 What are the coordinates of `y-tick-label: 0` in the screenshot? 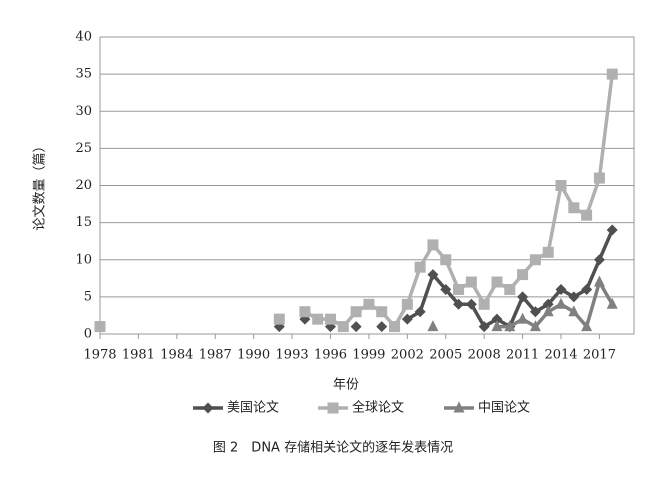 It's located at (88, 334).